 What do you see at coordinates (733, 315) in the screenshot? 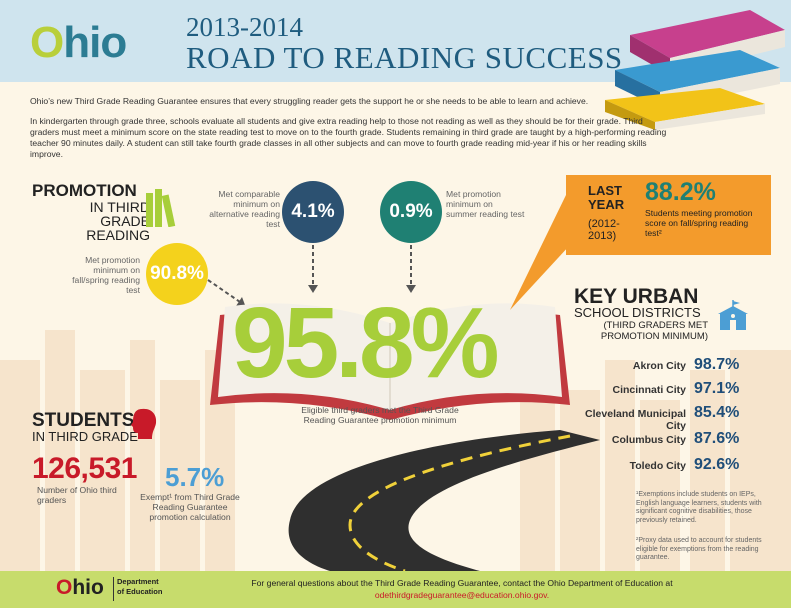
I see `school-icon` at bounding box center [733, 315].